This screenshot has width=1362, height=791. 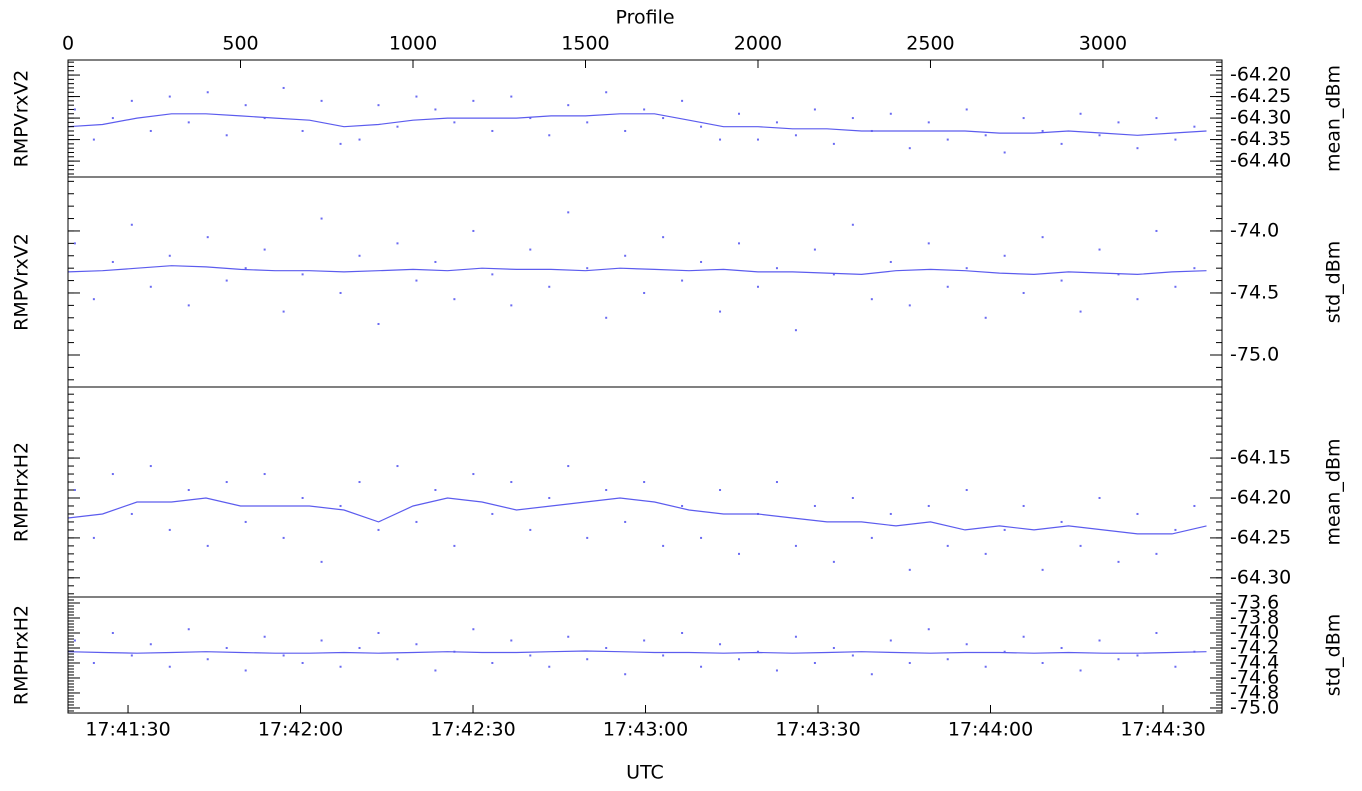 What do you see at coordinates (1254, 707) in the screenshot?
I see `y-tick-label: -75.0` at bounding box center [1254, 707].